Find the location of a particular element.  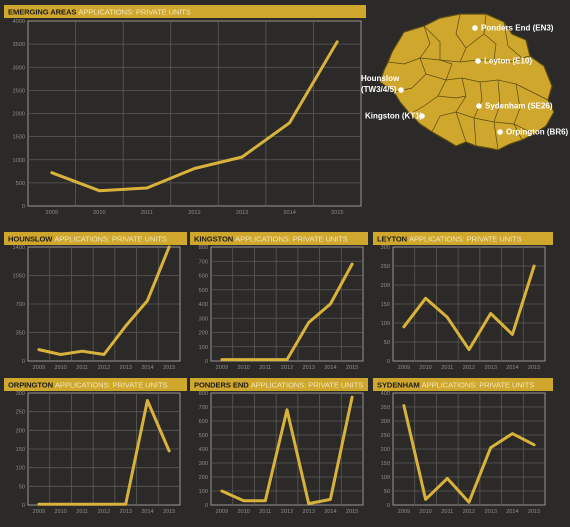

y-tick-label: 150 is located at coordinates (385, 305).